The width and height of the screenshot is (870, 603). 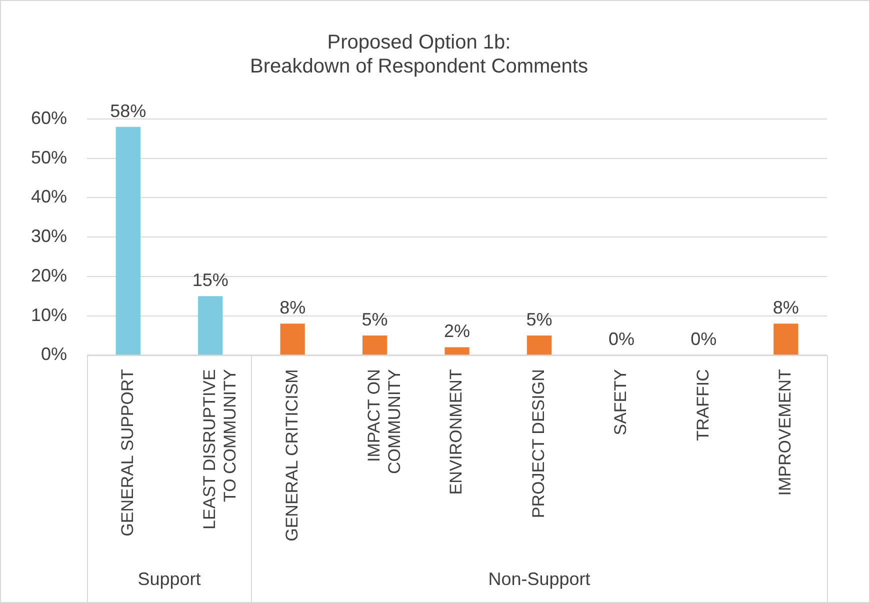 I want to click on y-tick-label: 50%, so click(x=49, y=157).